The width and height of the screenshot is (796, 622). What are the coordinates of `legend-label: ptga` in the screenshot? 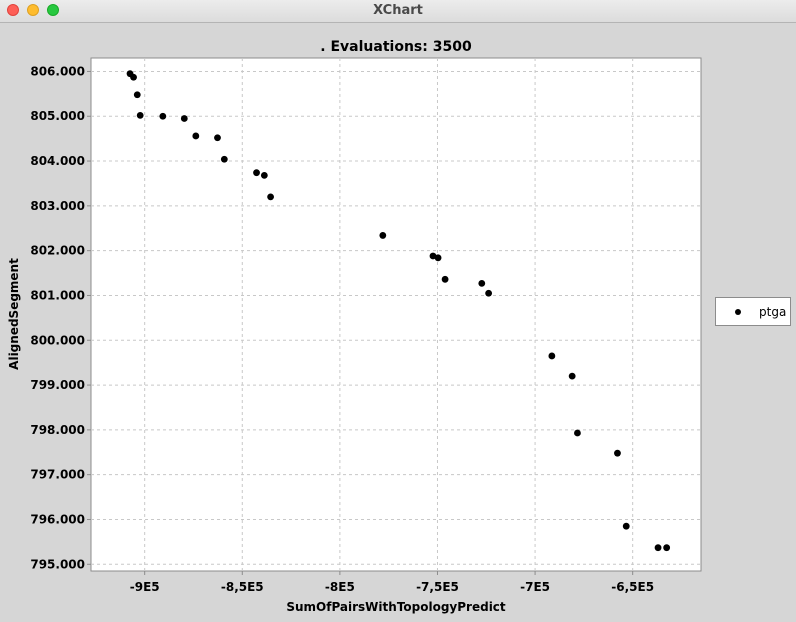 It's located at (773, 312).